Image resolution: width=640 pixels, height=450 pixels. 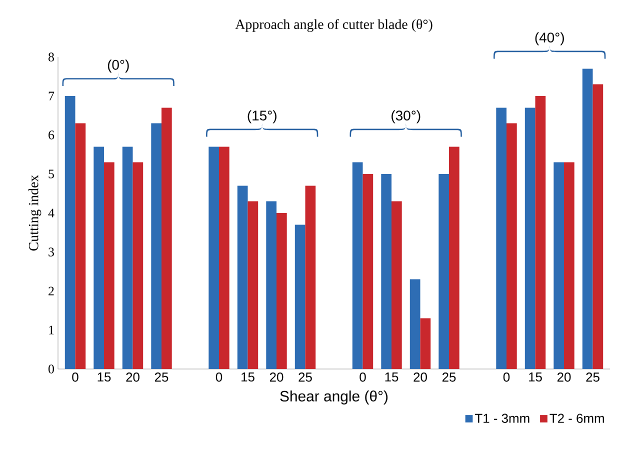 What do you see at coordinates (51, 330) in the screenshot?
I see `y-tick-label: 1` at bounding box center [51, 330].